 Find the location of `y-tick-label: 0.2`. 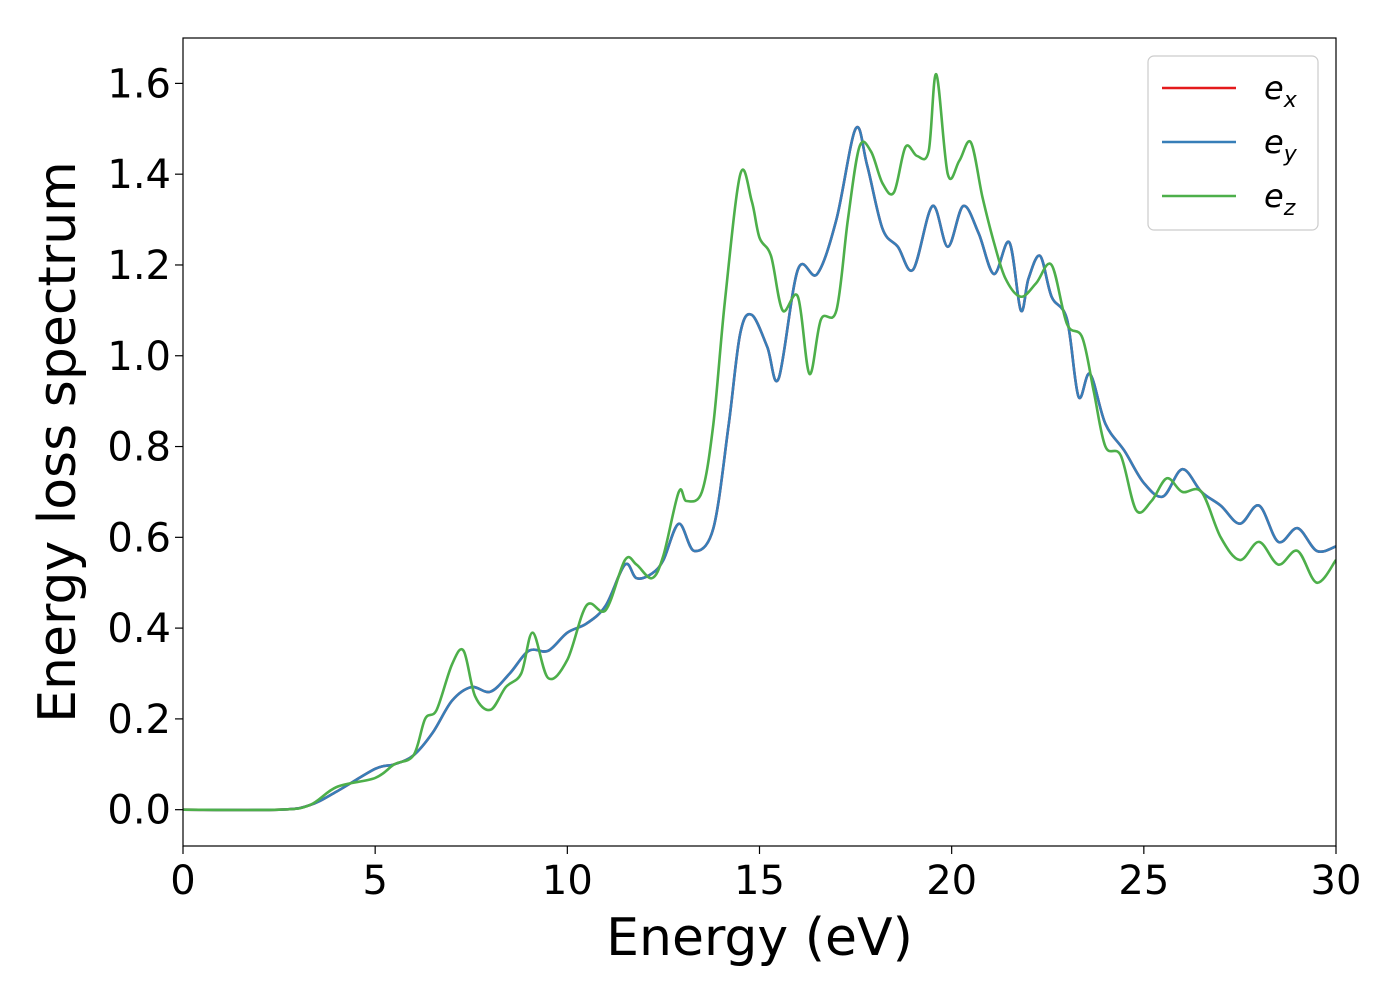

y-tick-label: 0.2 is located at coordinates (139, 720).